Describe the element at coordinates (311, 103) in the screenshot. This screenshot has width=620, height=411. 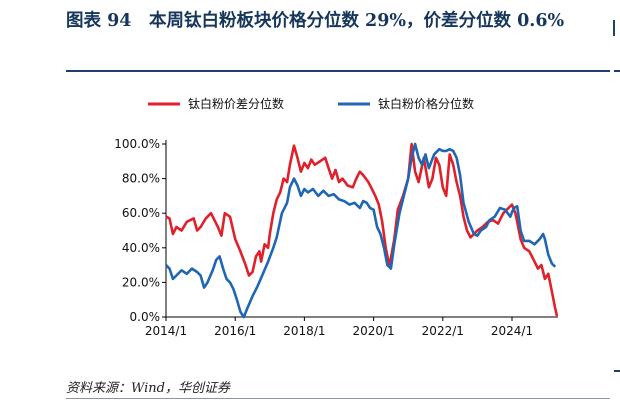
I see `legend: 钛白粉价差分位数 钛白粉价格分位数` at that location.